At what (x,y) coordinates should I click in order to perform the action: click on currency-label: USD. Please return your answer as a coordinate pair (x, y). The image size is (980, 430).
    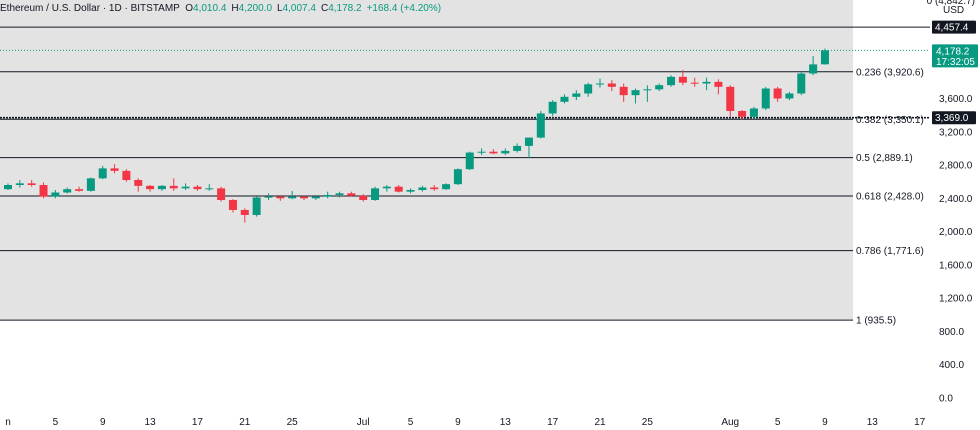
    Looking at the image, I should click on (954, 10).